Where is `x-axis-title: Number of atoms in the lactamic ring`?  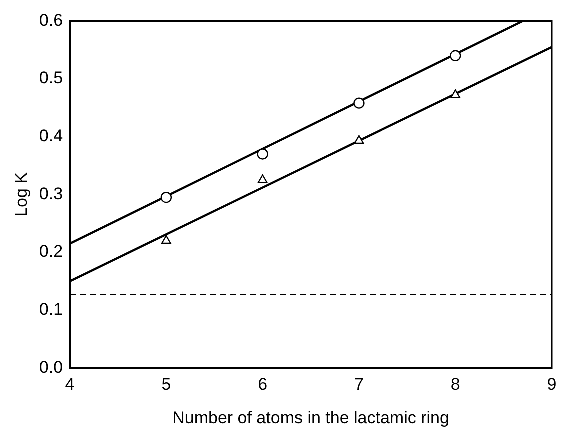
x-axis-title: Number of atoms in the lactamic ring is located at coordinates (311, 418).